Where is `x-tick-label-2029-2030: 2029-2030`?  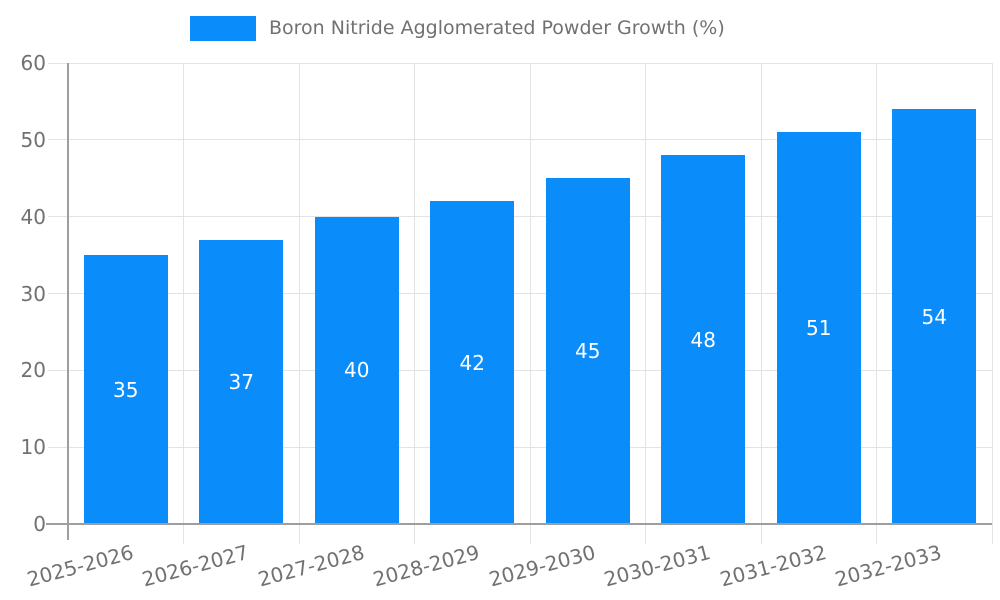 x-tick-label-2029-2030: 2029-2030 is located at coordinates (542, 566).